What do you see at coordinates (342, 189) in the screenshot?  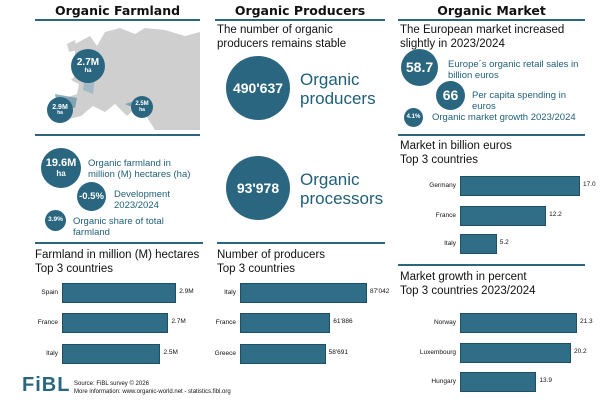 I see `processors-label: Organic processors` at bounding box center [342, 189].